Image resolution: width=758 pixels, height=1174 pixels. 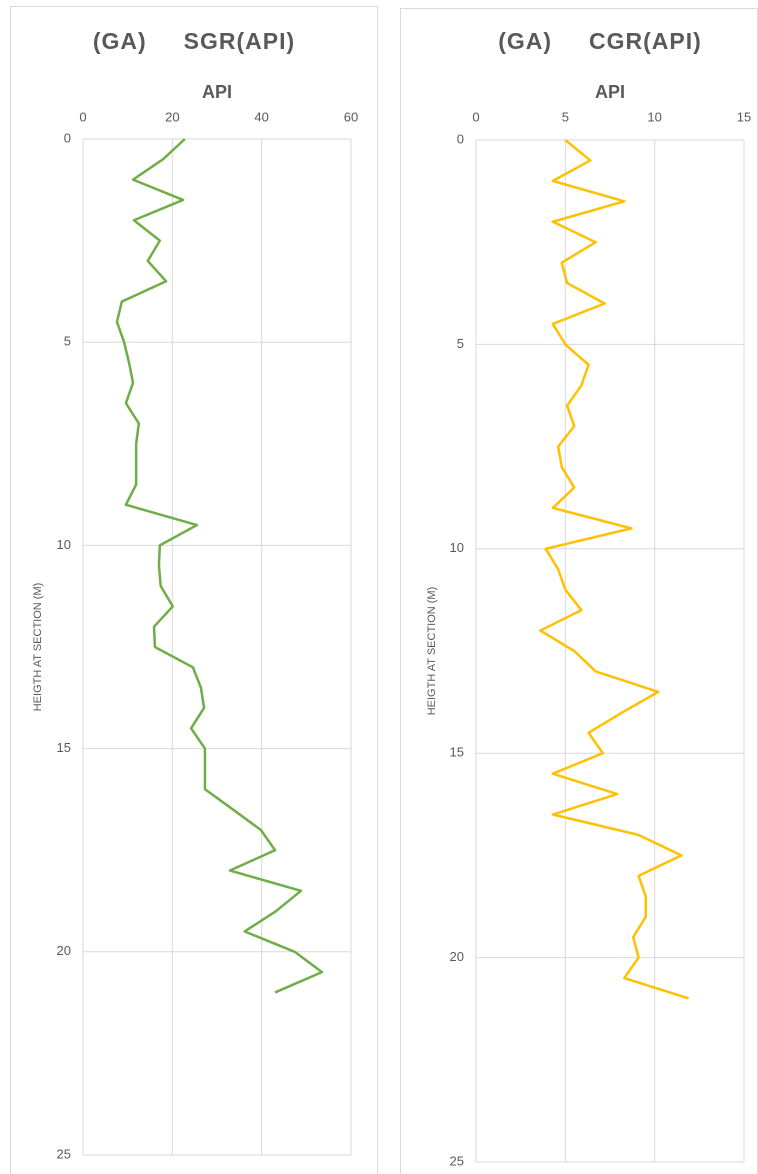 What do you see at coordinates (194, 41) in the screenshot?
I see `chart-title: (GA) SGR(API)` at bounding box center [194, 41].